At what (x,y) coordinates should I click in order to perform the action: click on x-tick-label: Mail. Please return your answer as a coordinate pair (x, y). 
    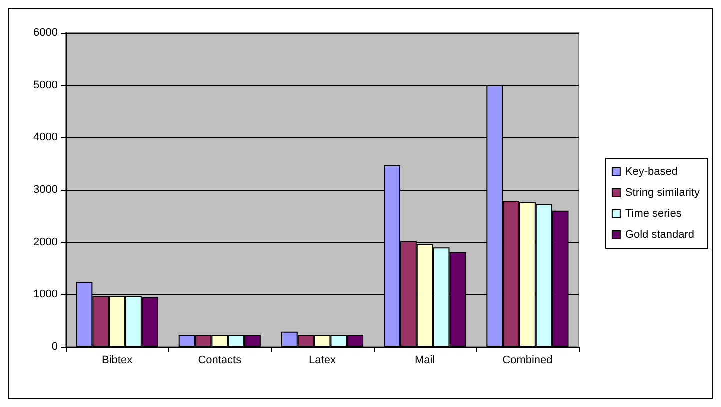
    Looking at the image, I should click on (425, 360).